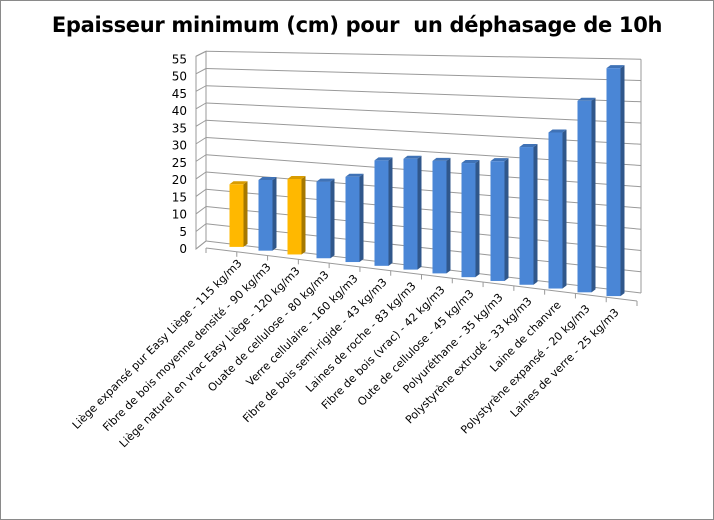 The height and width of the screenshot is (520, 714). Describe the element at coordinates (179, 215) in the screenshot. I see `y-tick-label: 10` at that location.